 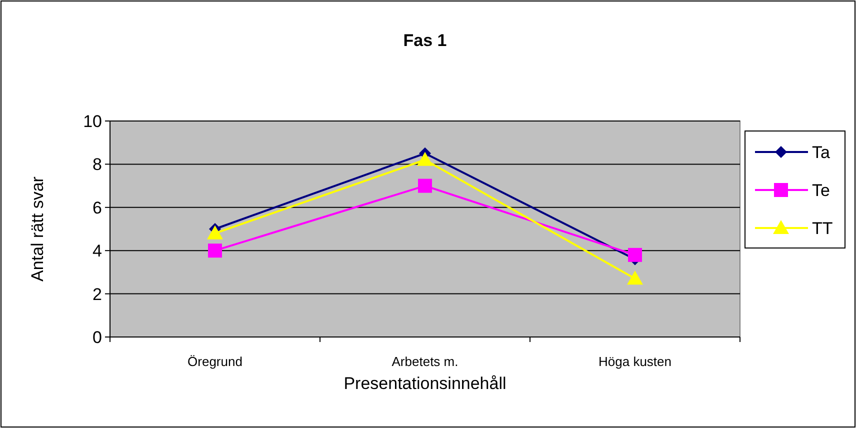 What do you see at coordinates (97, 164) in the screenshot?
I see `y-tick-label: 8` at bounding box center [97, 164].